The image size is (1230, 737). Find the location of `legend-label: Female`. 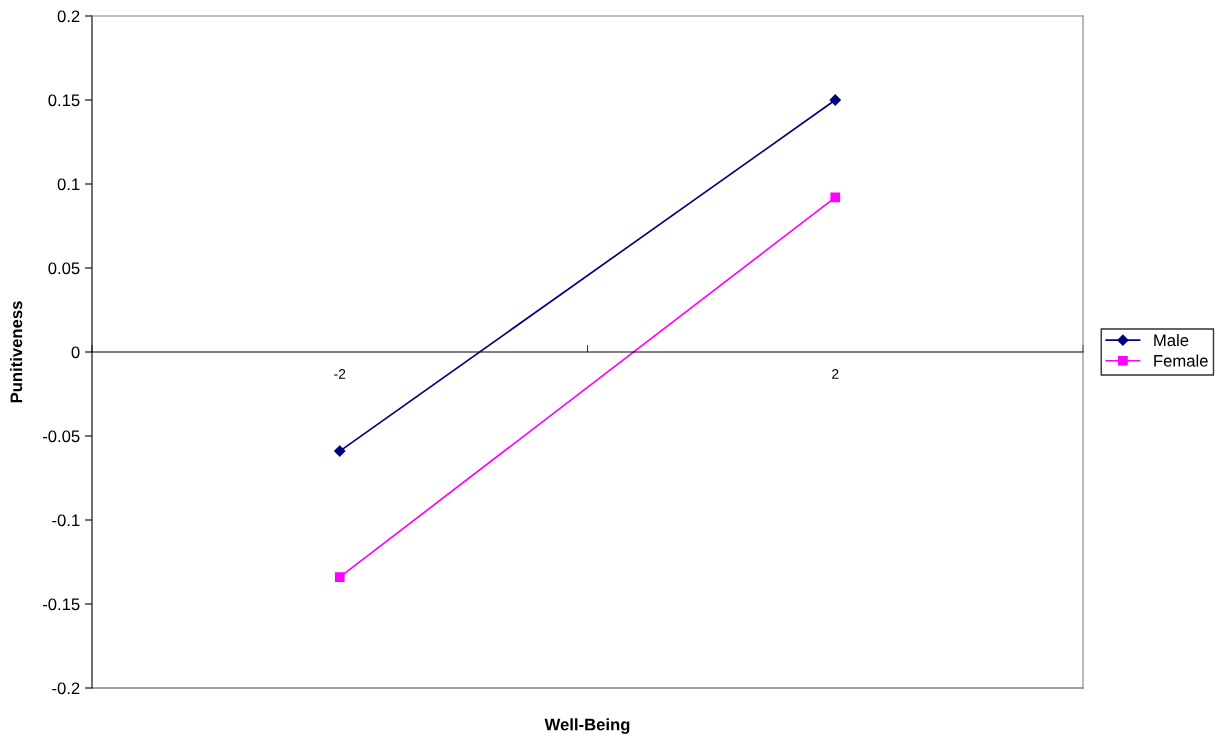

legend-label: Female is located at coordinates (1181, 360).